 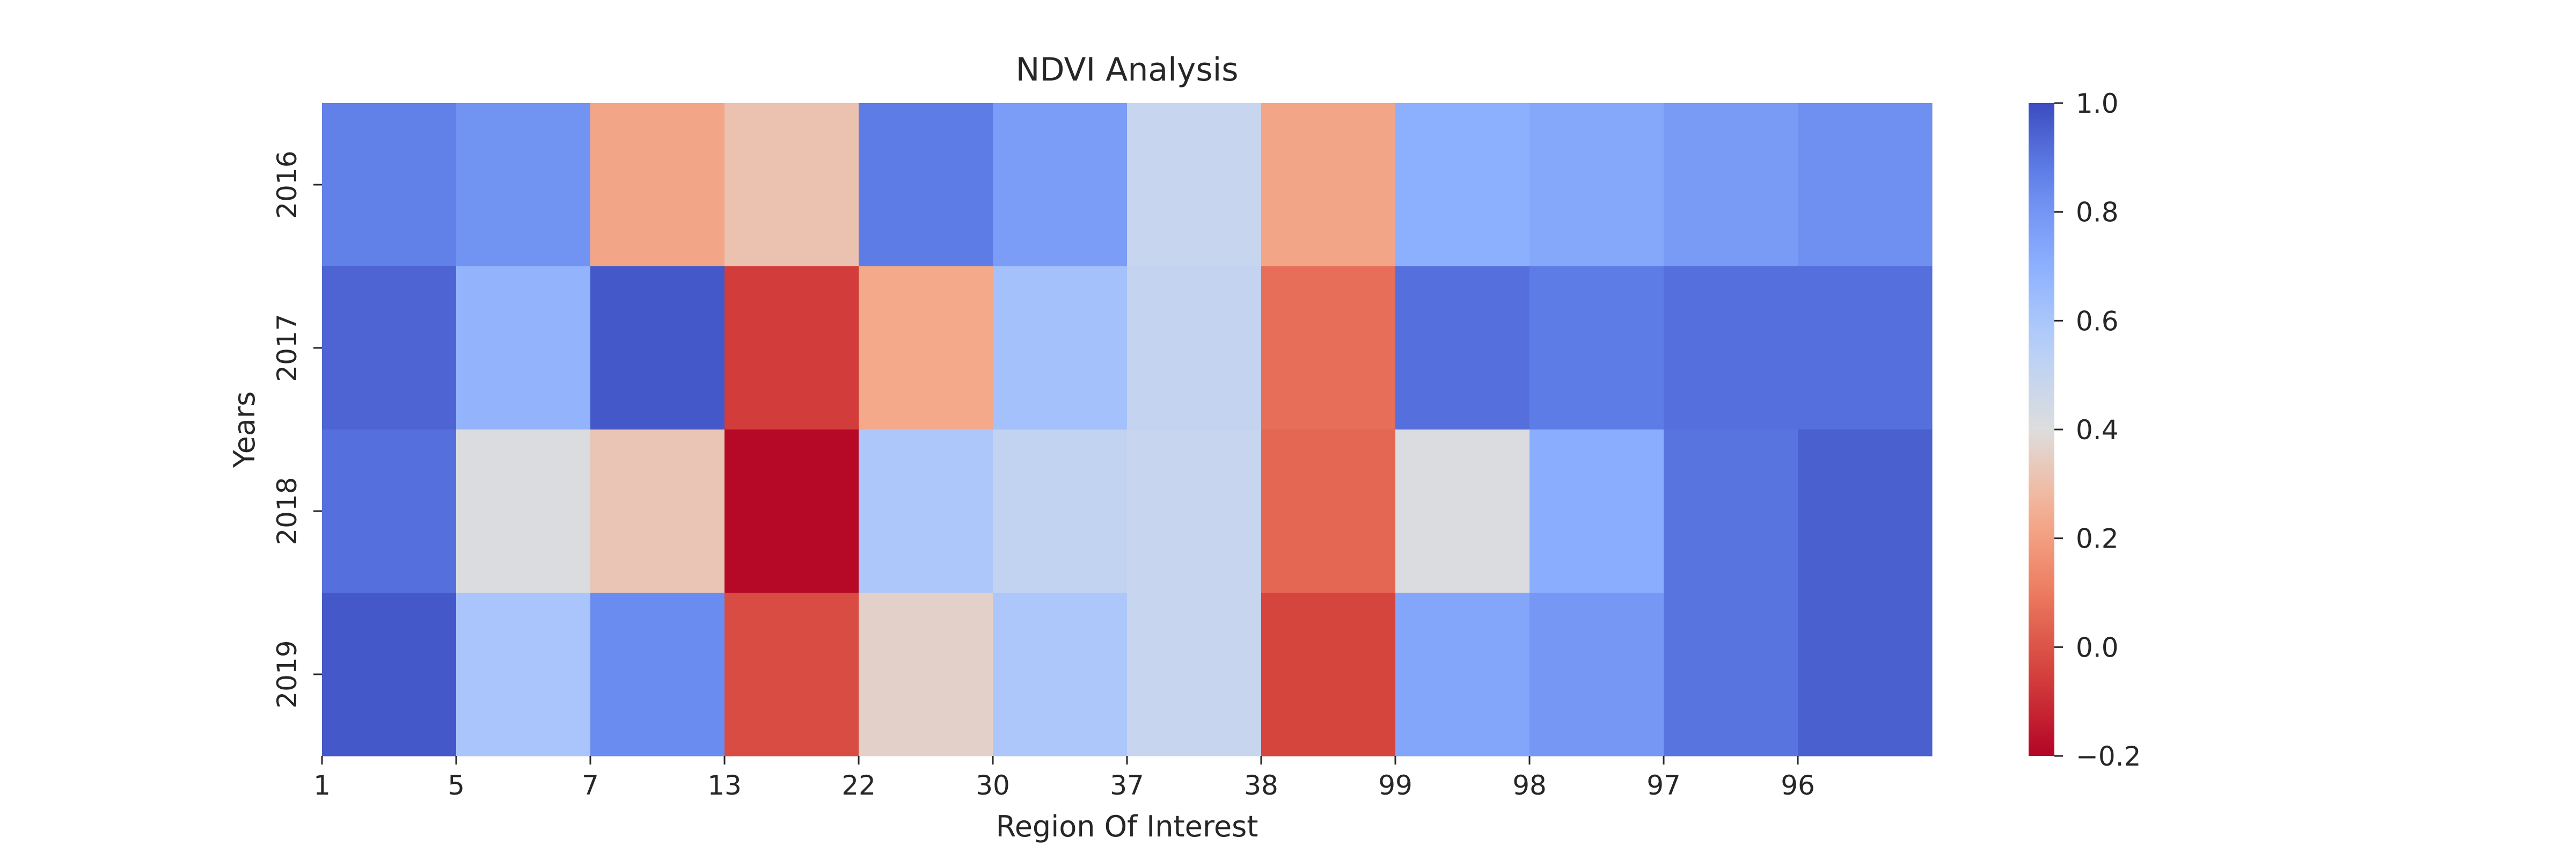 I want to click on colorbar, so click(x=2041, y=429).